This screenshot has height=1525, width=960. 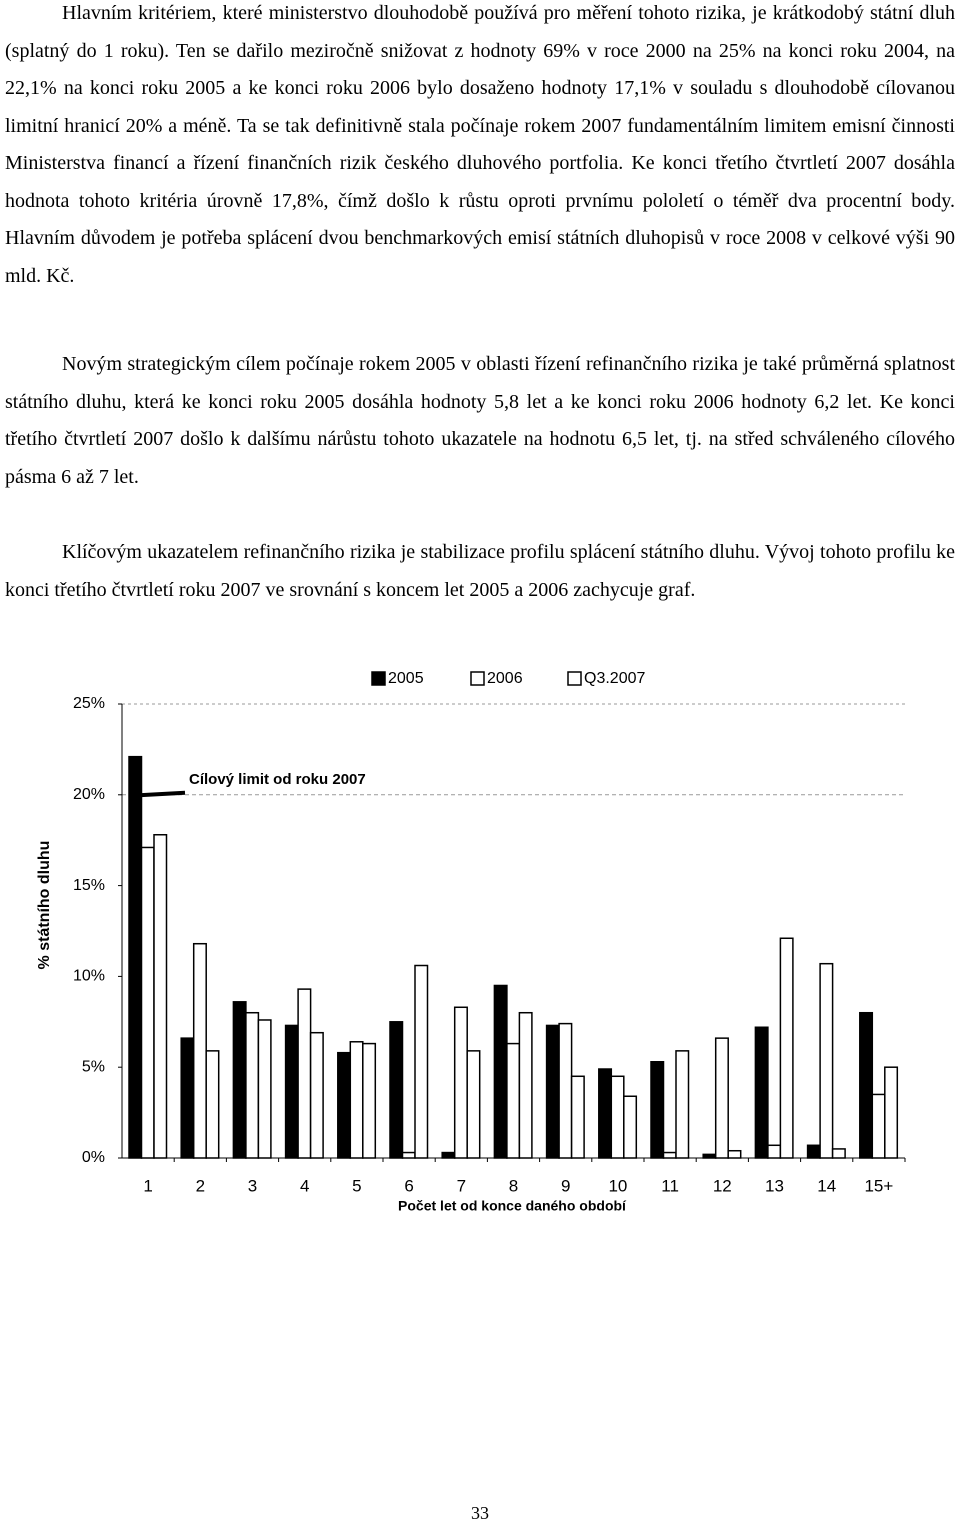 What do you see at coordinates (200, 1185) in the screenshot?
I see `x-tick-label: 2` at bounding box center [200, 1185].